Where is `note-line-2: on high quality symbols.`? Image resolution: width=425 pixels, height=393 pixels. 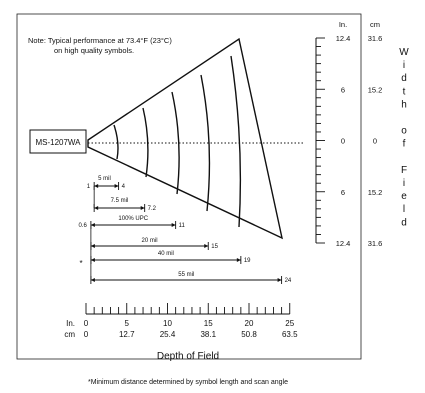 note-line-2: on high quality symbols. is located at coordinates (94, 50).